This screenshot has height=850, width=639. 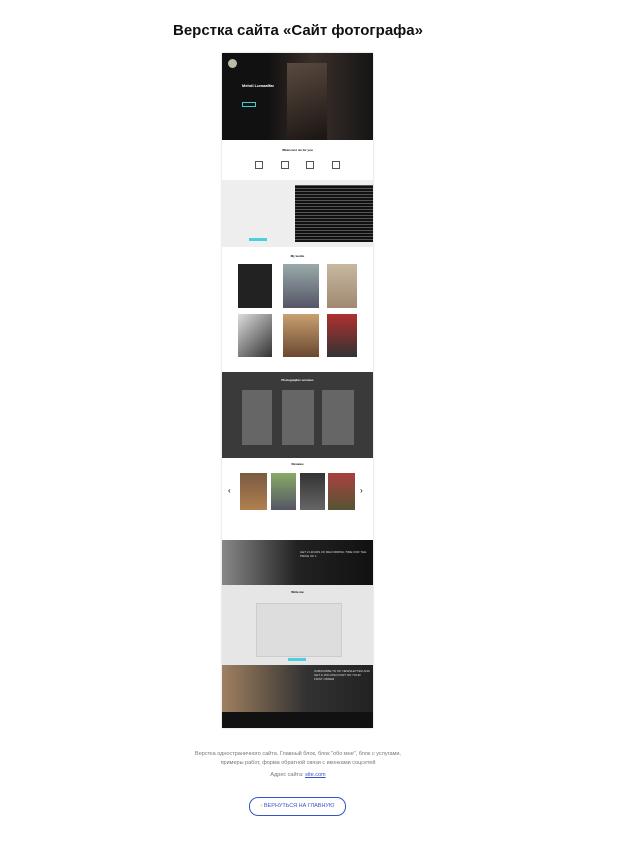 What do you see at coordinates (297, 659) in the screenshot?
I see `send-button` at bounding box center [297, 659].